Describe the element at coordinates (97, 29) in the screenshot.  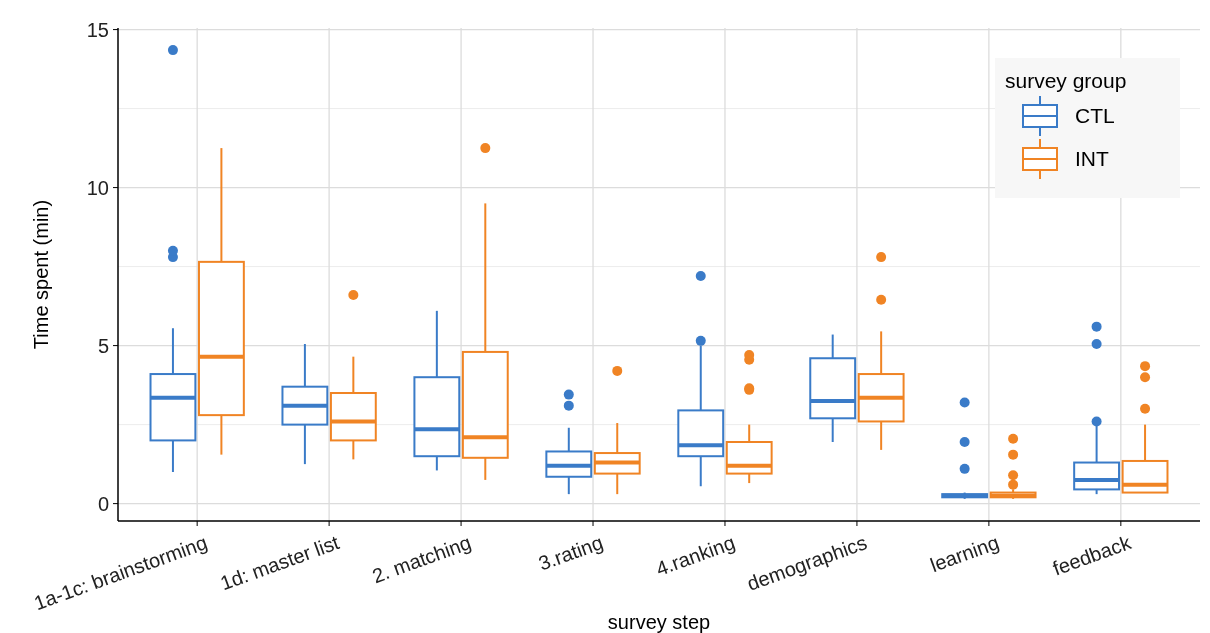
I see `y-tick-label: 15` at that location.